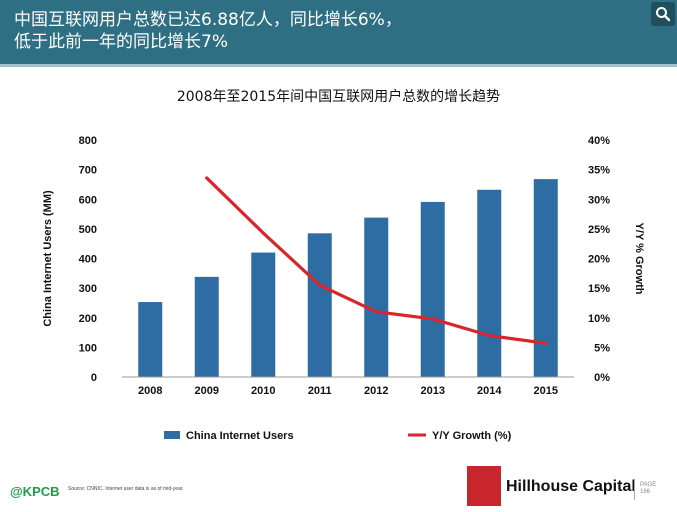 Image resolution: width=677 pixels, height=512 pixels. What do you see at coordinates (546, 391) in the screenshot?
I see `x-tick-label: 2015` at bounding box center [546, 391].